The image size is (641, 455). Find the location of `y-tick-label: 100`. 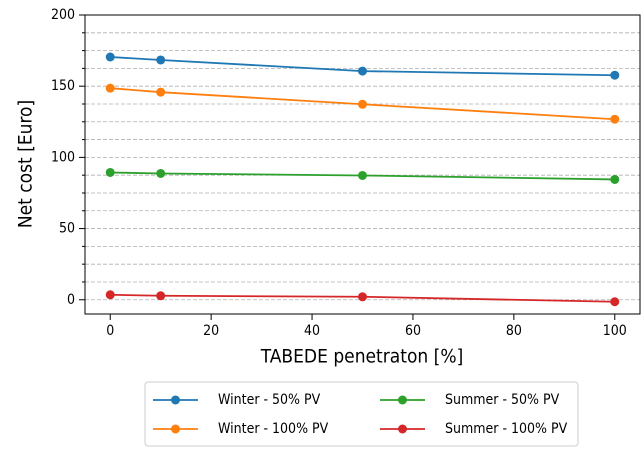

y-tick-label: 100 is located at coordinates (63, 157).